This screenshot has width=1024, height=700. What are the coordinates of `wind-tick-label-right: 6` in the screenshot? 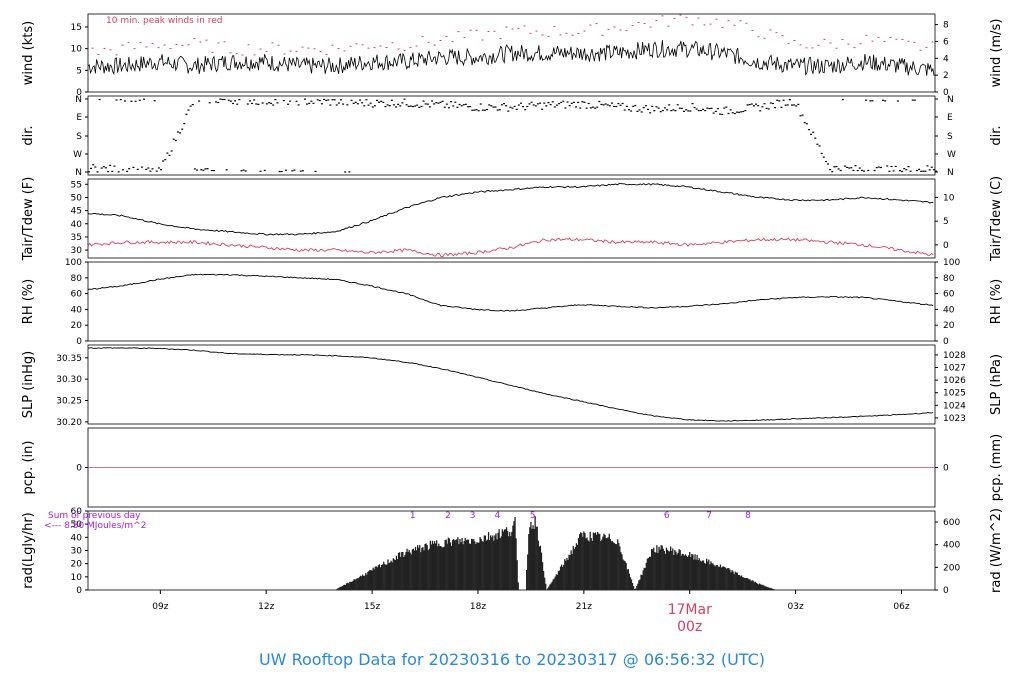 It's located at (946, 42).